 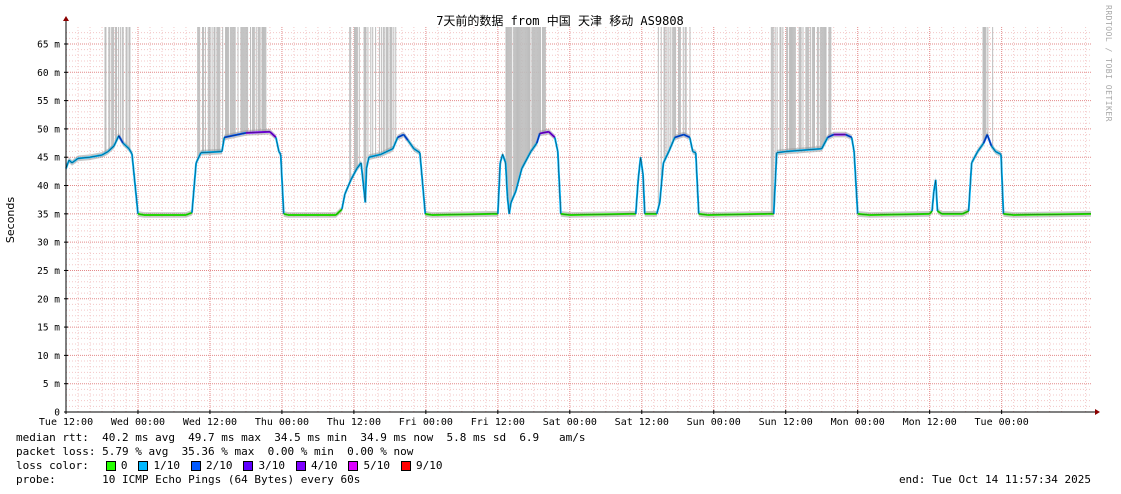 I want to click on loss-color-items: 0 1/10 2/10 3/10 4/10 5/10 9/10, so click(x=279, y=465).